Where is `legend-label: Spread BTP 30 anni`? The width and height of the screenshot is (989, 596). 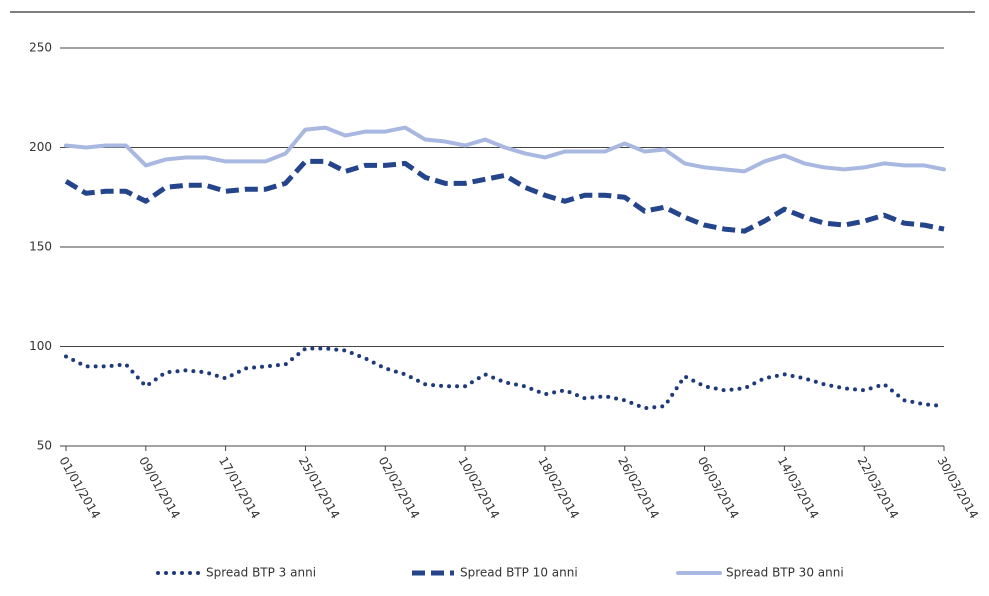
legend-label: Spread BTP 30 anni is located at coordinates (785, 573).